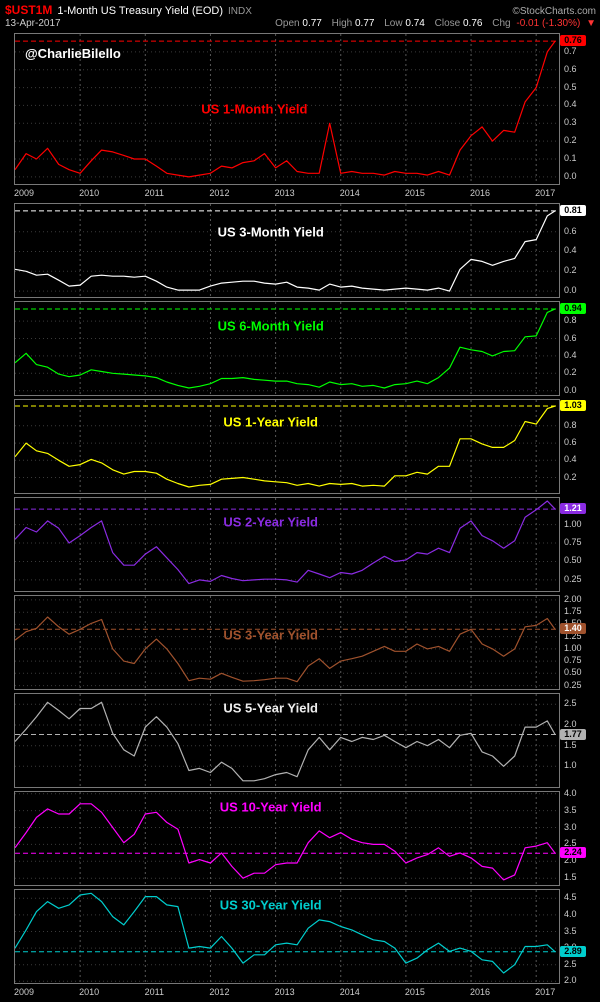  Describe the element at coordinates (501, 23) in the screenshot. I see `chg-label: Chg` at that location.